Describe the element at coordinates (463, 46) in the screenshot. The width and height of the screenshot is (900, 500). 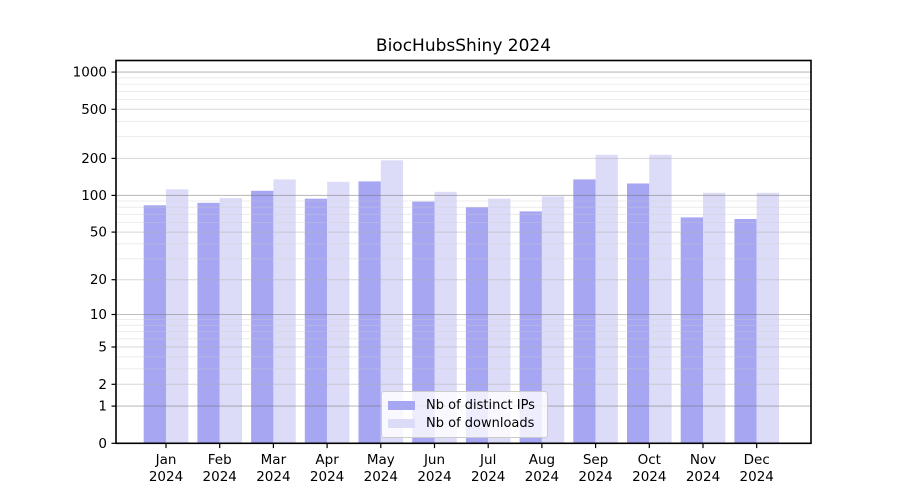
I see `chart-title: BiocHubsShiny 2024` at that location.